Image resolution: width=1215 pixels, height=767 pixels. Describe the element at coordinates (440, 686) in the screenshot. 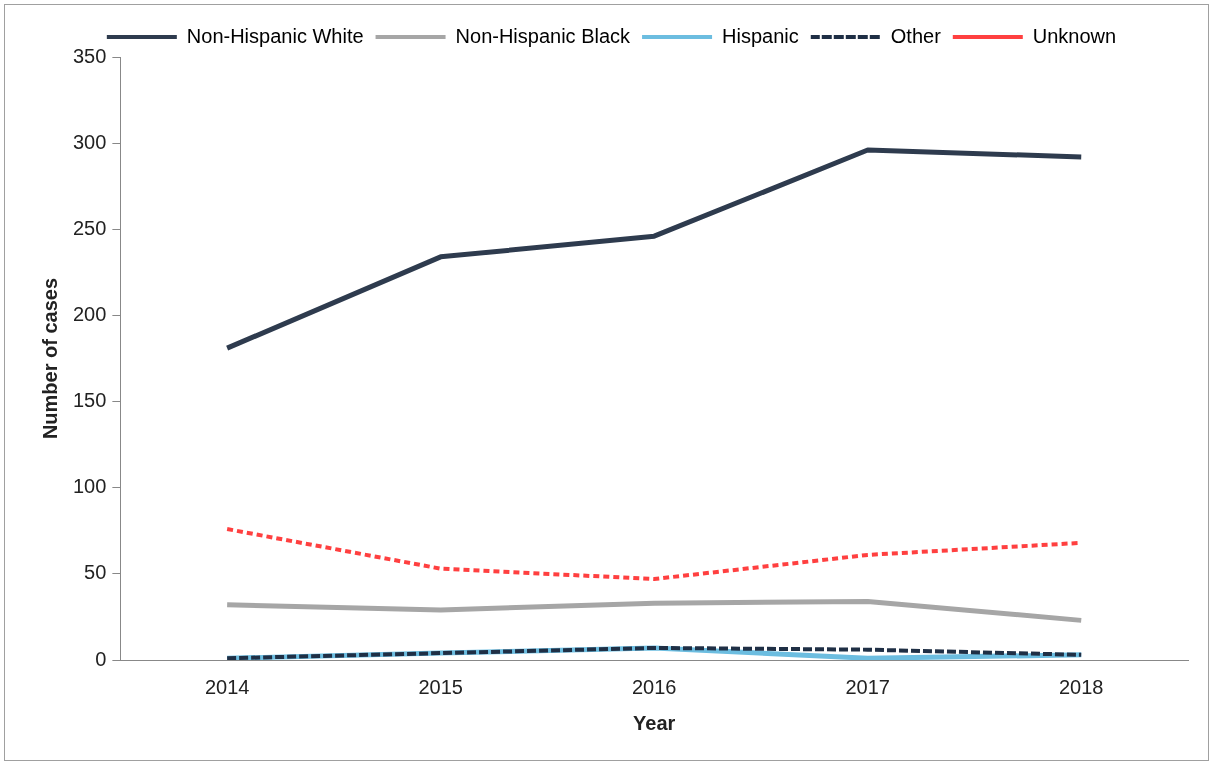

I see `x-tick-label: 2015` at that location.